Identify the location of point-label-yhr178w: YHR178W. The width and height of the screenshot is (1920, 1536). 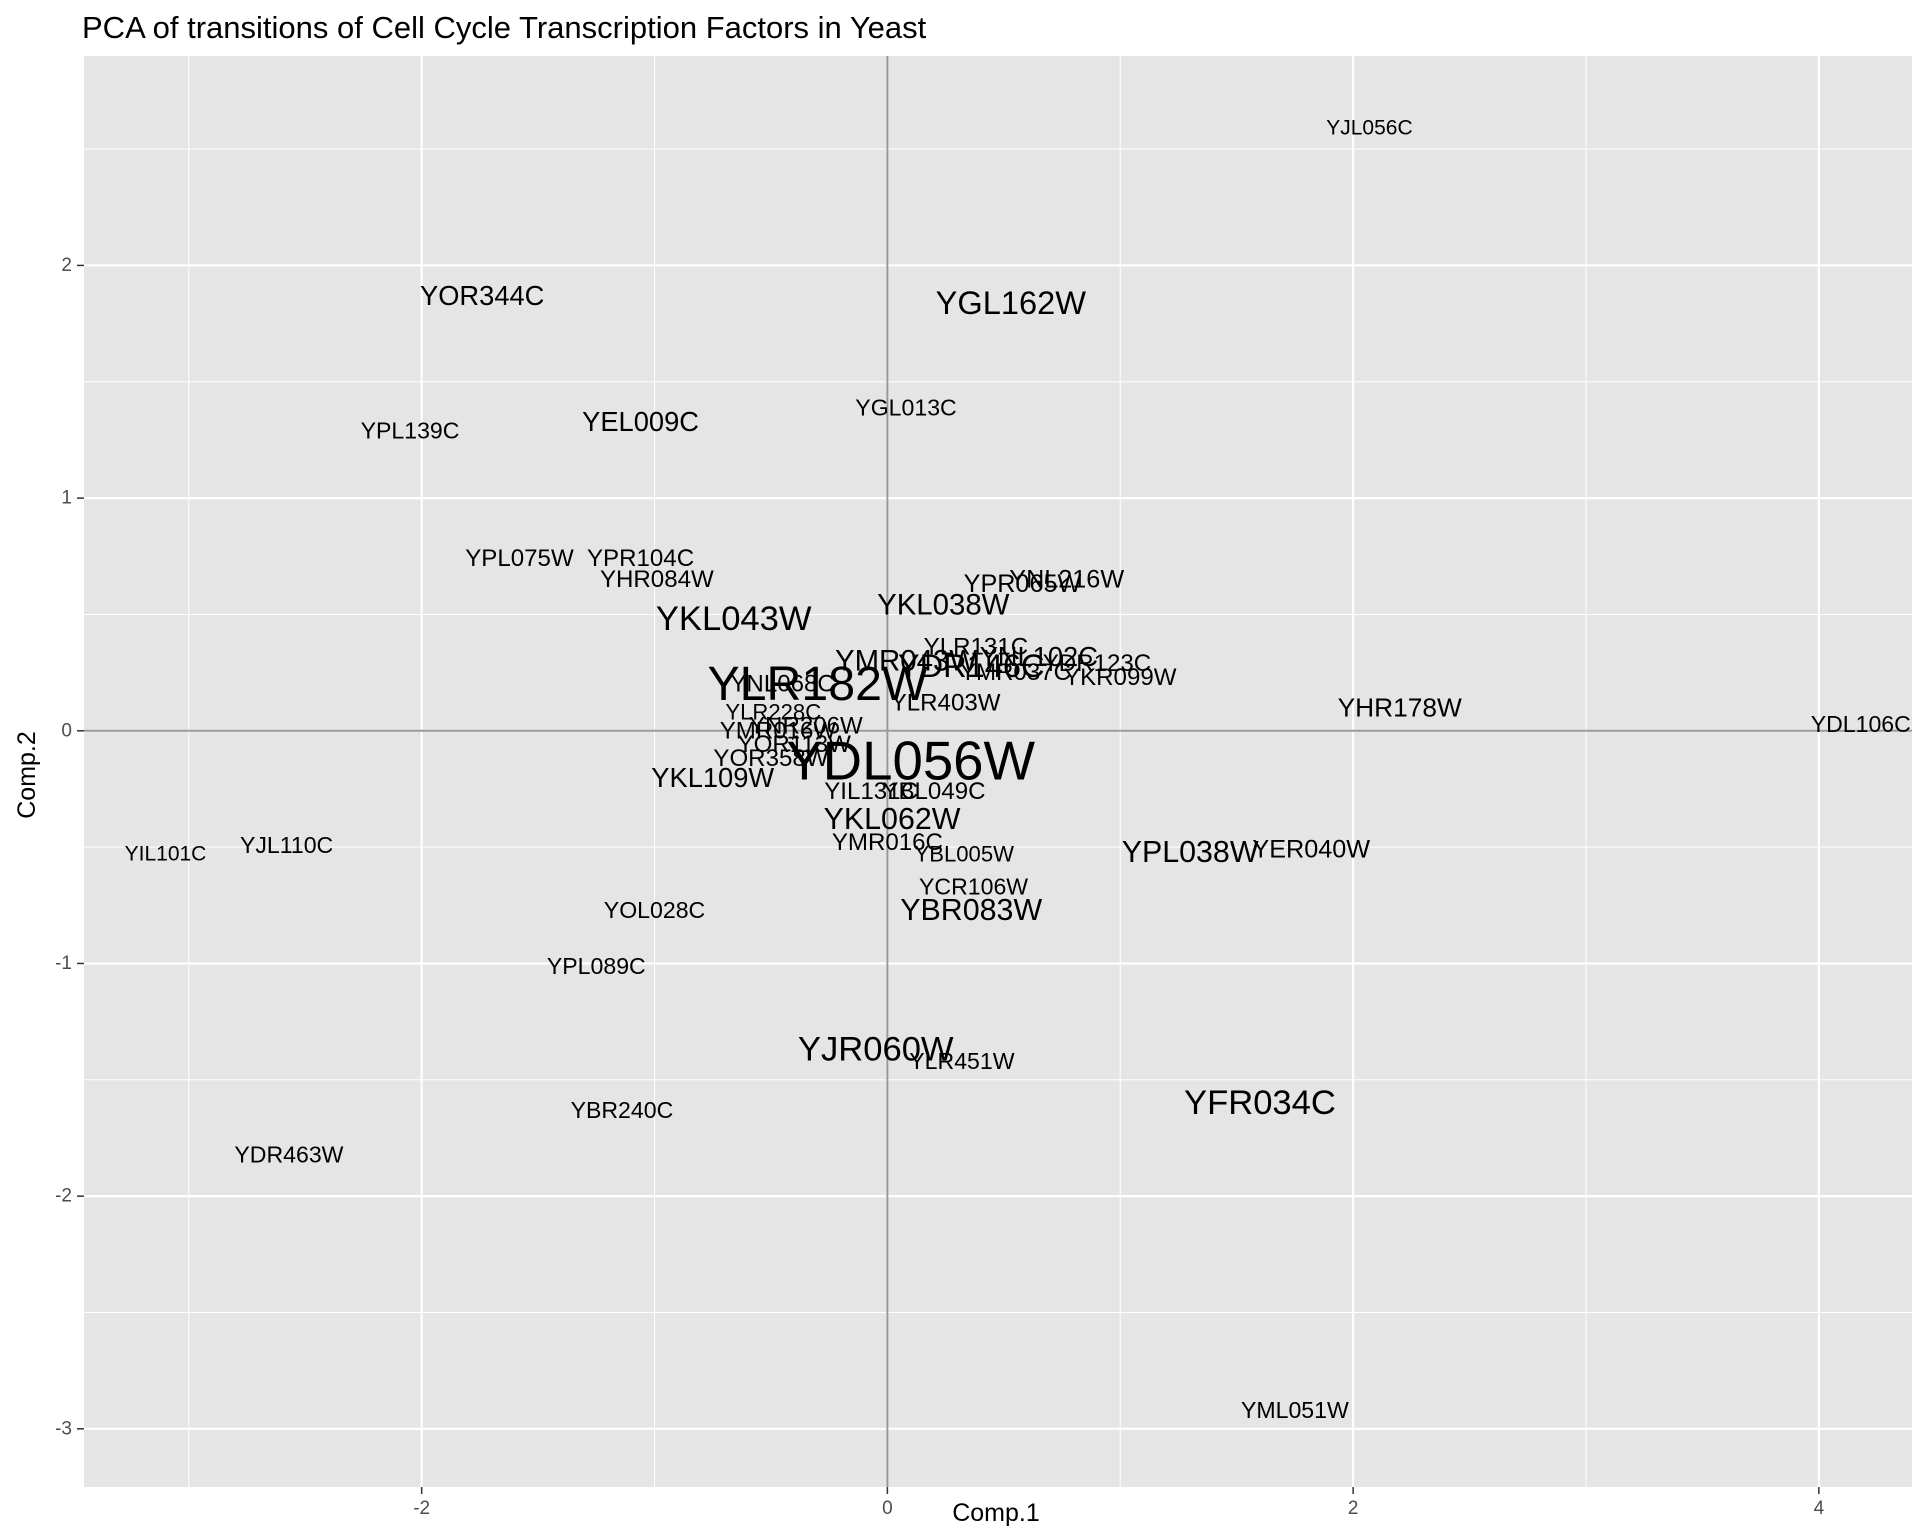
(1400, 708).